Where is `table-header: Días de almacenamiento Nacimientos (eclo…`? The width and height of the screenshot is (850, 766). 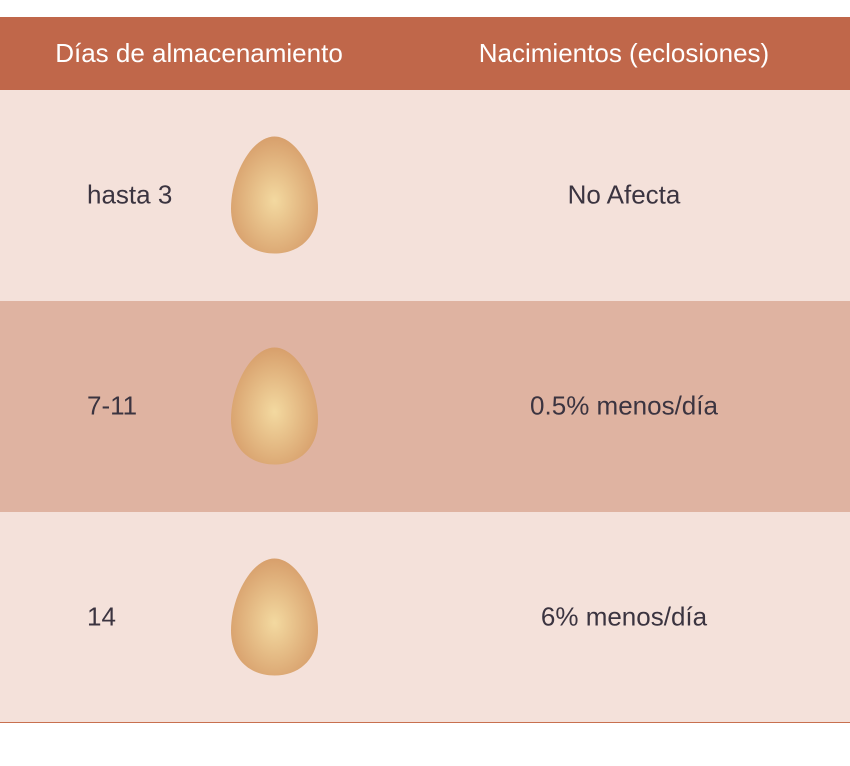 table-header: Días de almacenamiento Nacimientos (eclo… is located at coordinates (425, 53).